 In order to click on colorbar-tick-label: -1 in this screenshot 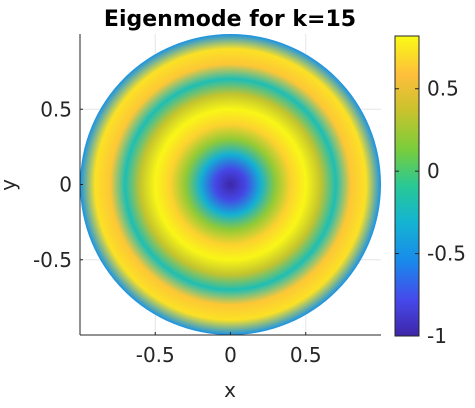, I will do `click(437, 336)`.